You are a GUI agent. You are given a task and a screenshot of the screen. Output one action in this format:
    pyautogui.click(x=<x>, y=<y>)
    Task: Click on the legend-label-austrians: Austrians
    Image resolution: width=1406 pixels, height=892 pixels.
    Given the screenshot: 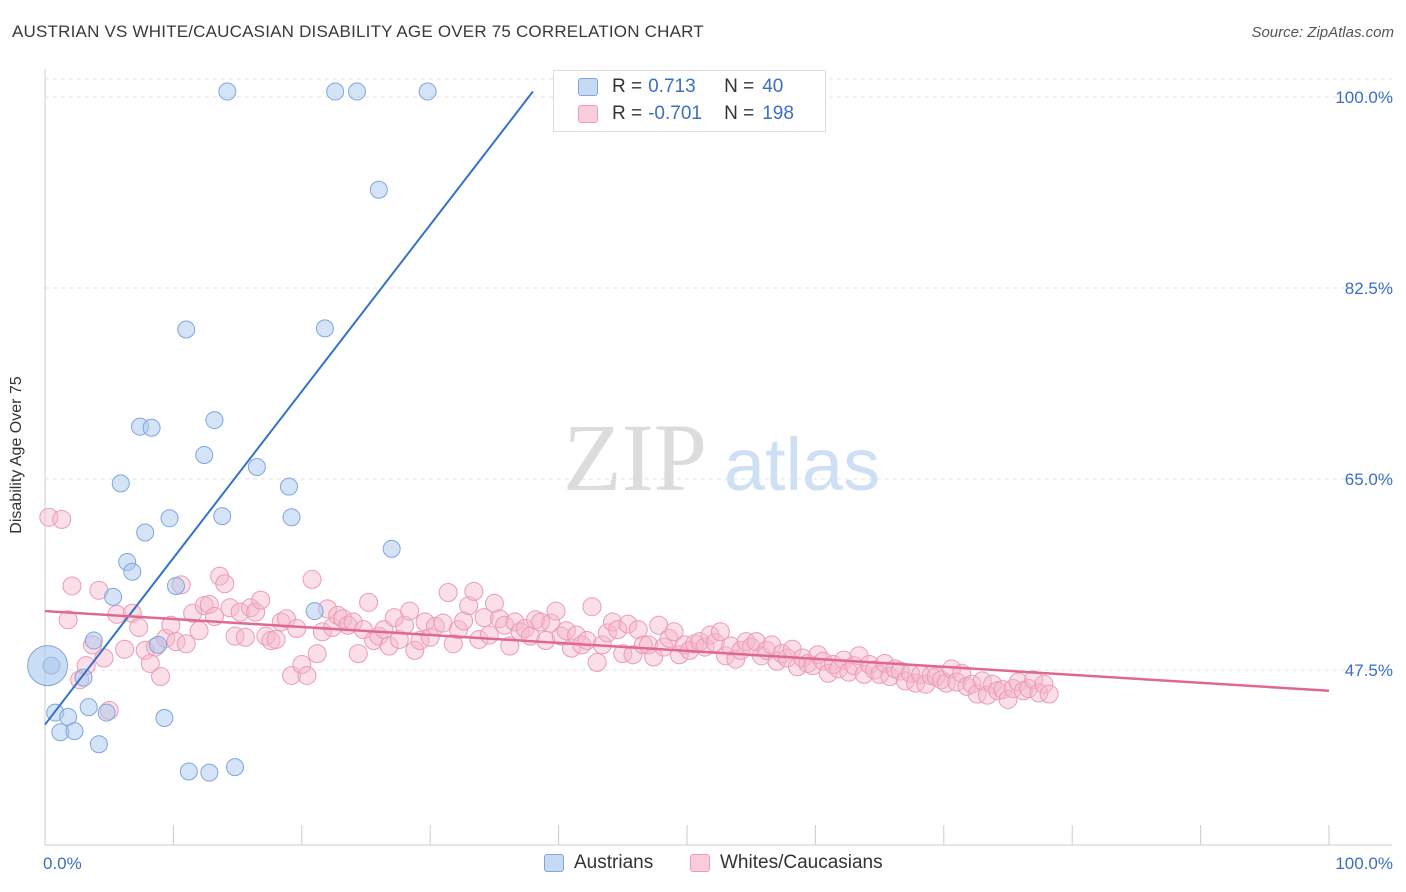 What is the action you would take?
    pyautogui.click(x=614, y=862)
    